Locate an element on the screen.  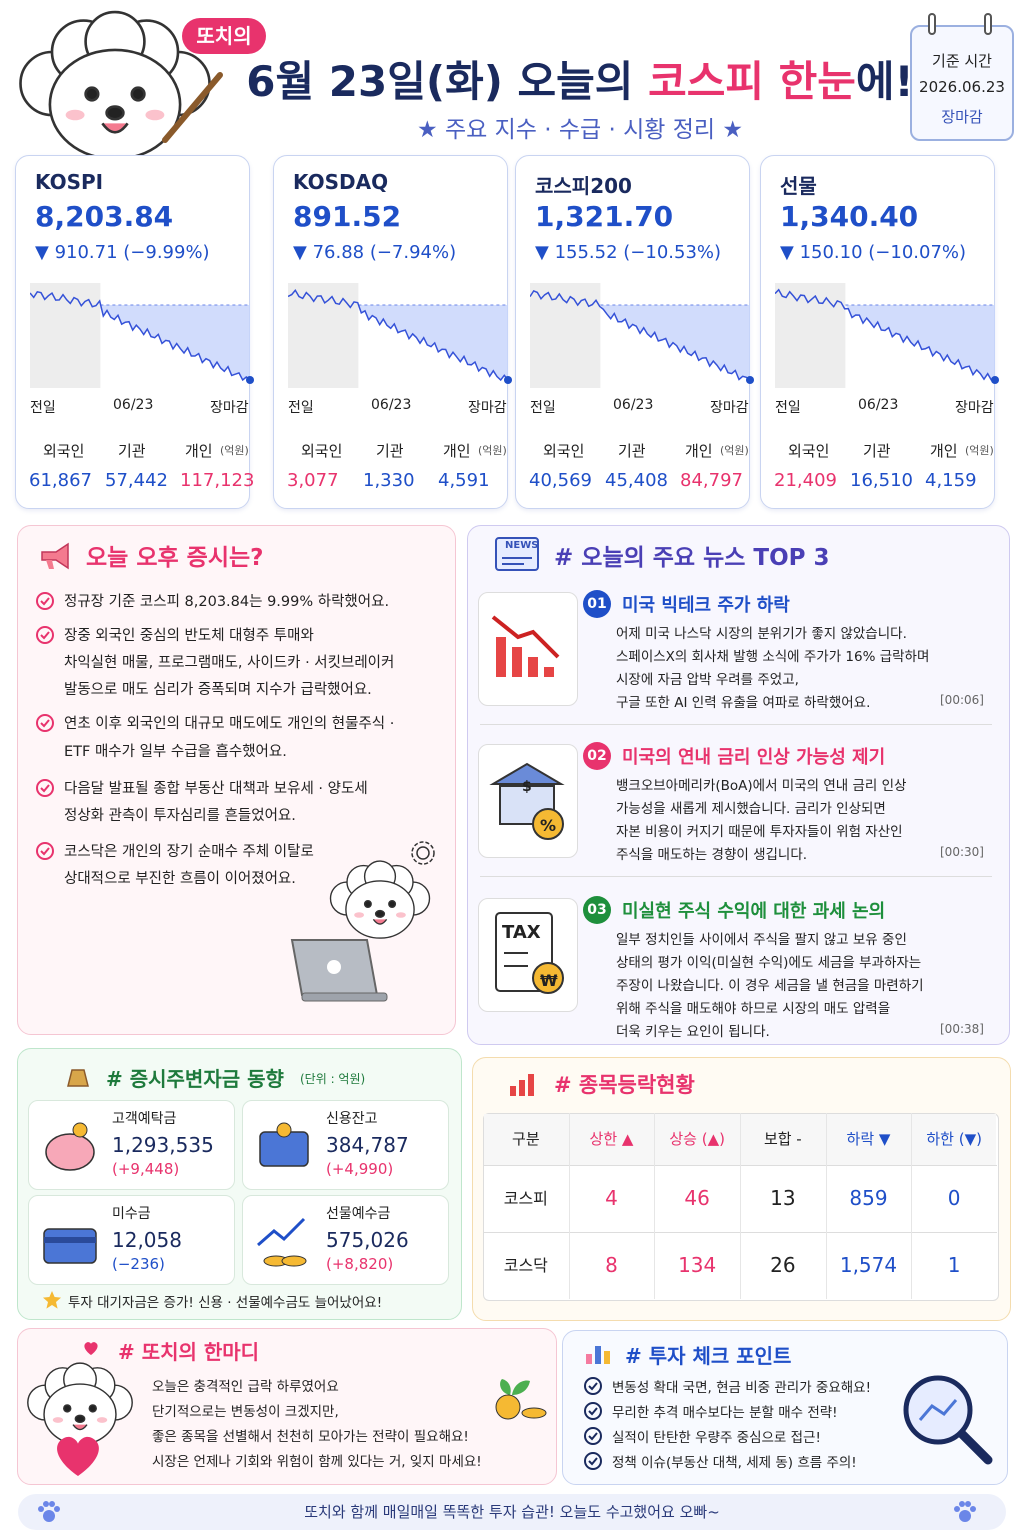
market-item: 발동으로 매도 심리가 증폭되며 지수가 급락했어요. is located at coordinates (218, 690).